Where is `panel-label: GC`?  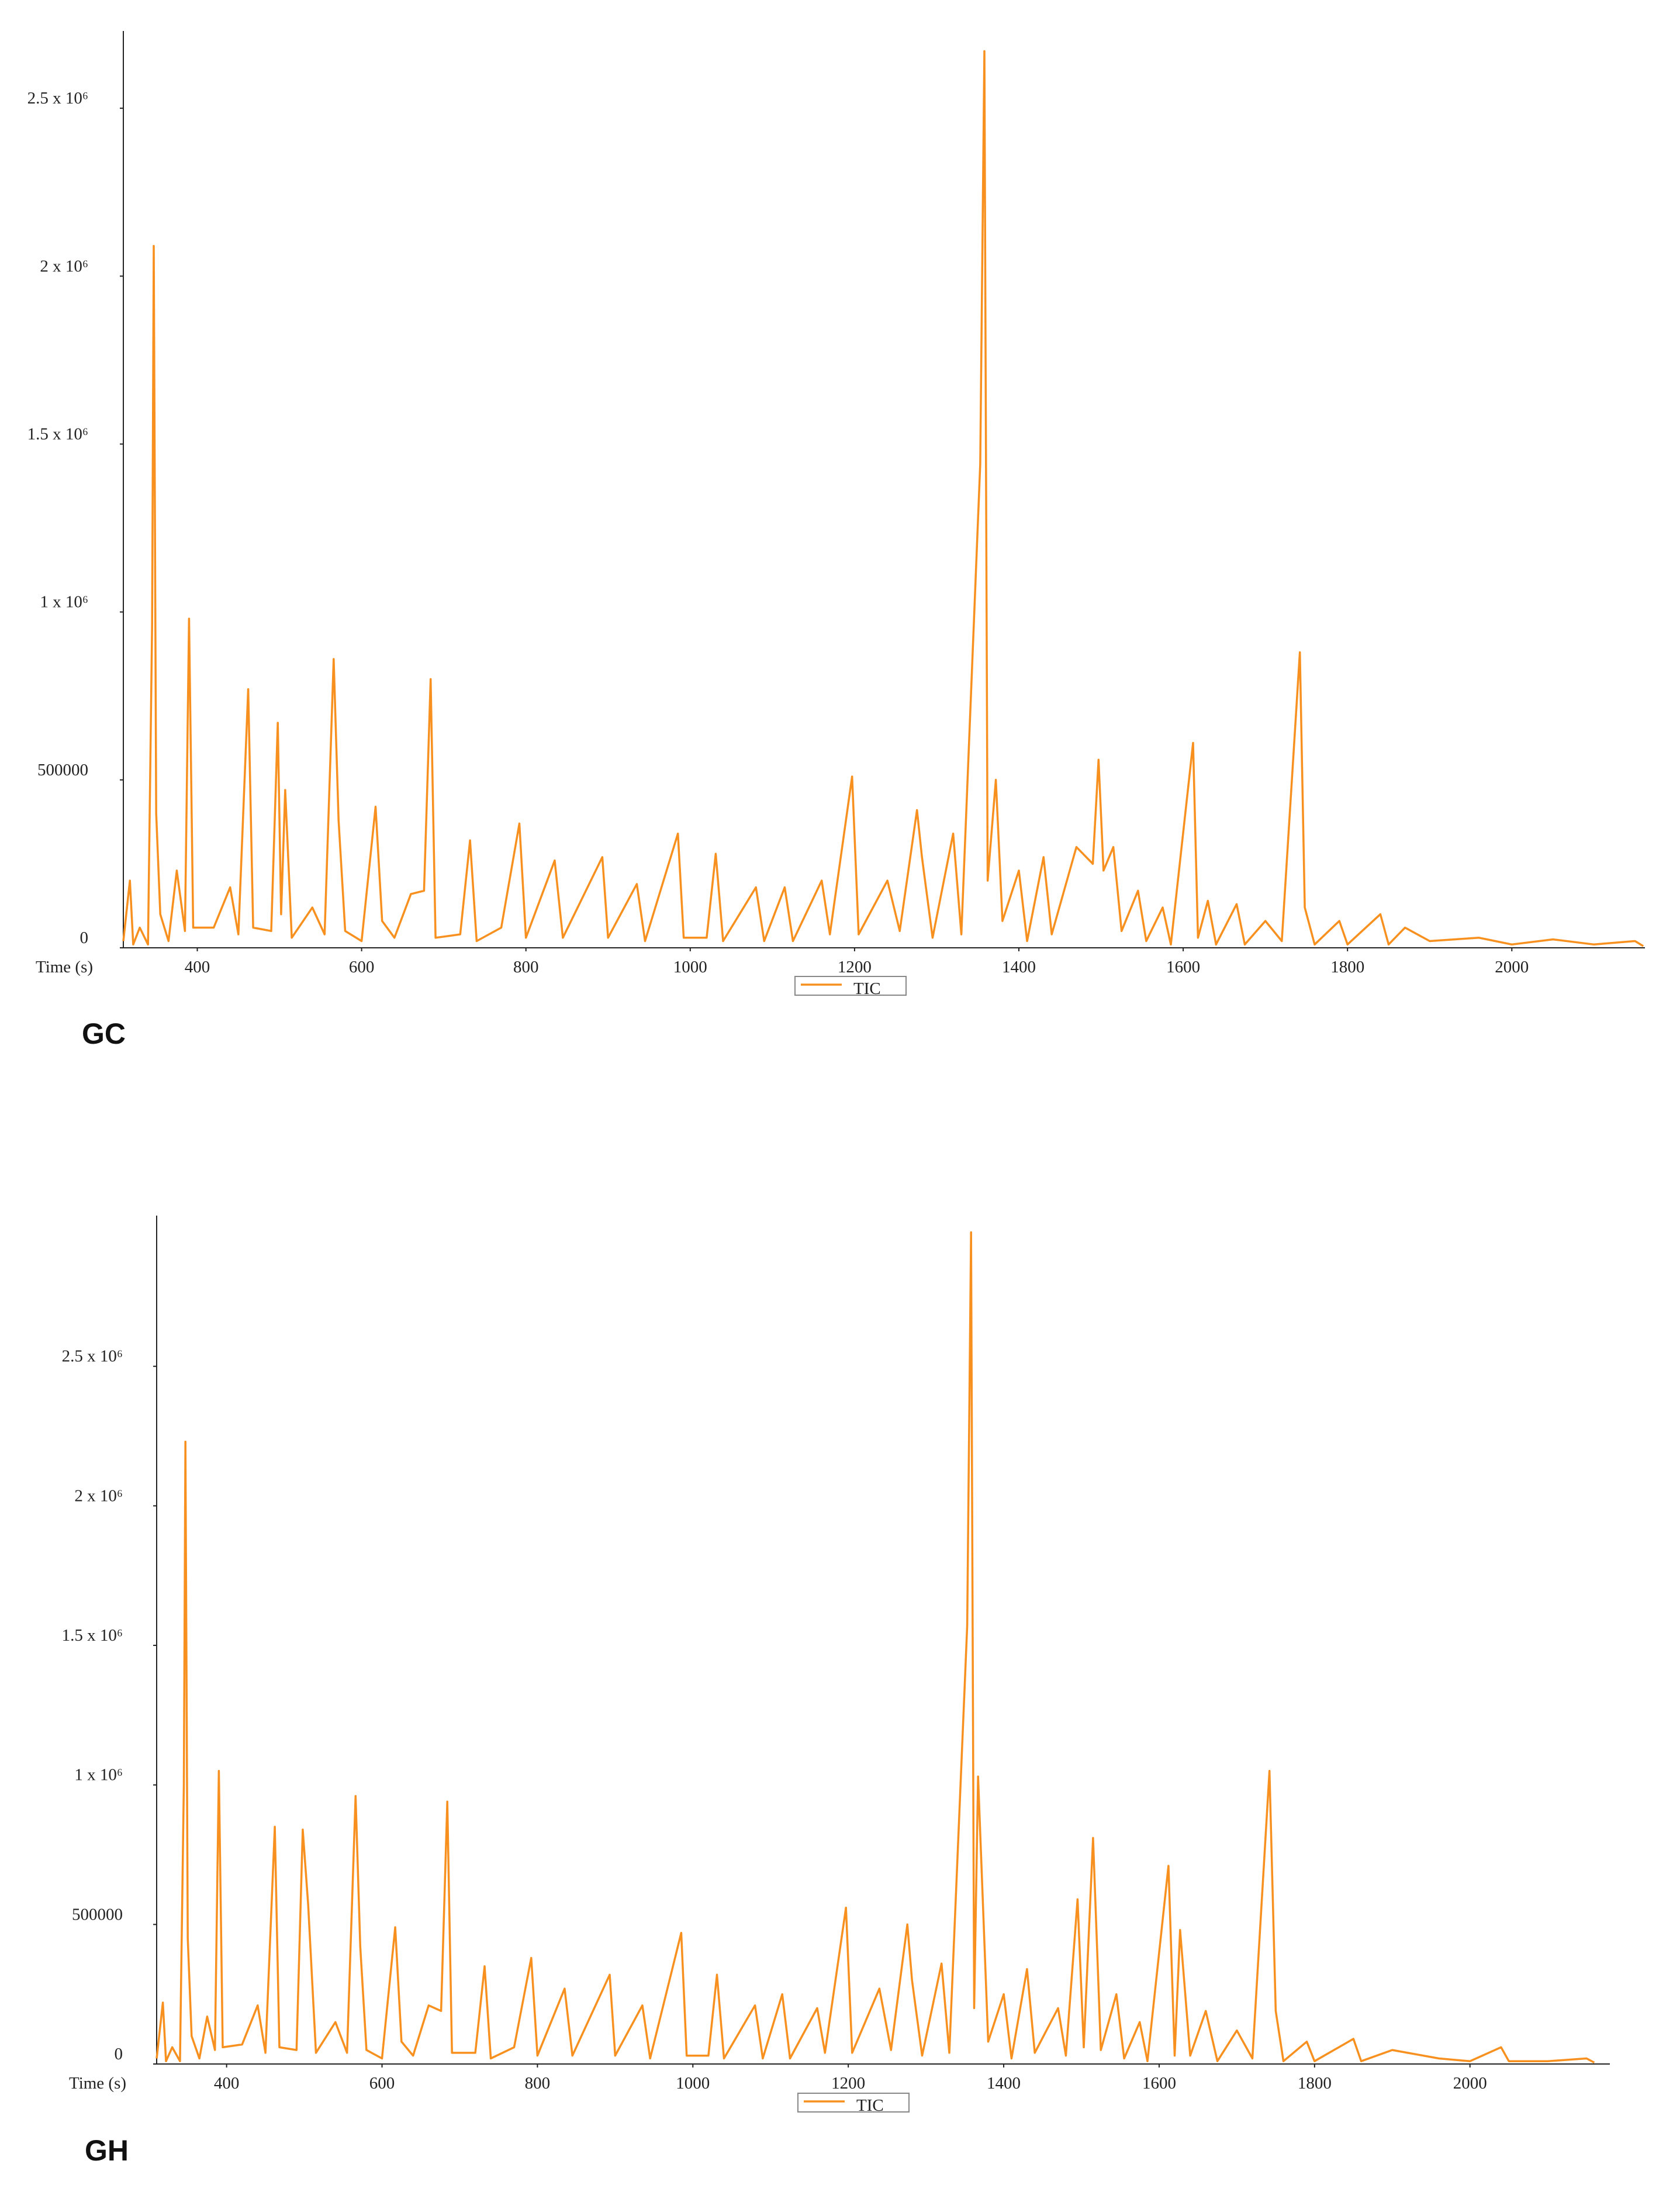
panel-label: GC is located at coordinates (104, 1033).